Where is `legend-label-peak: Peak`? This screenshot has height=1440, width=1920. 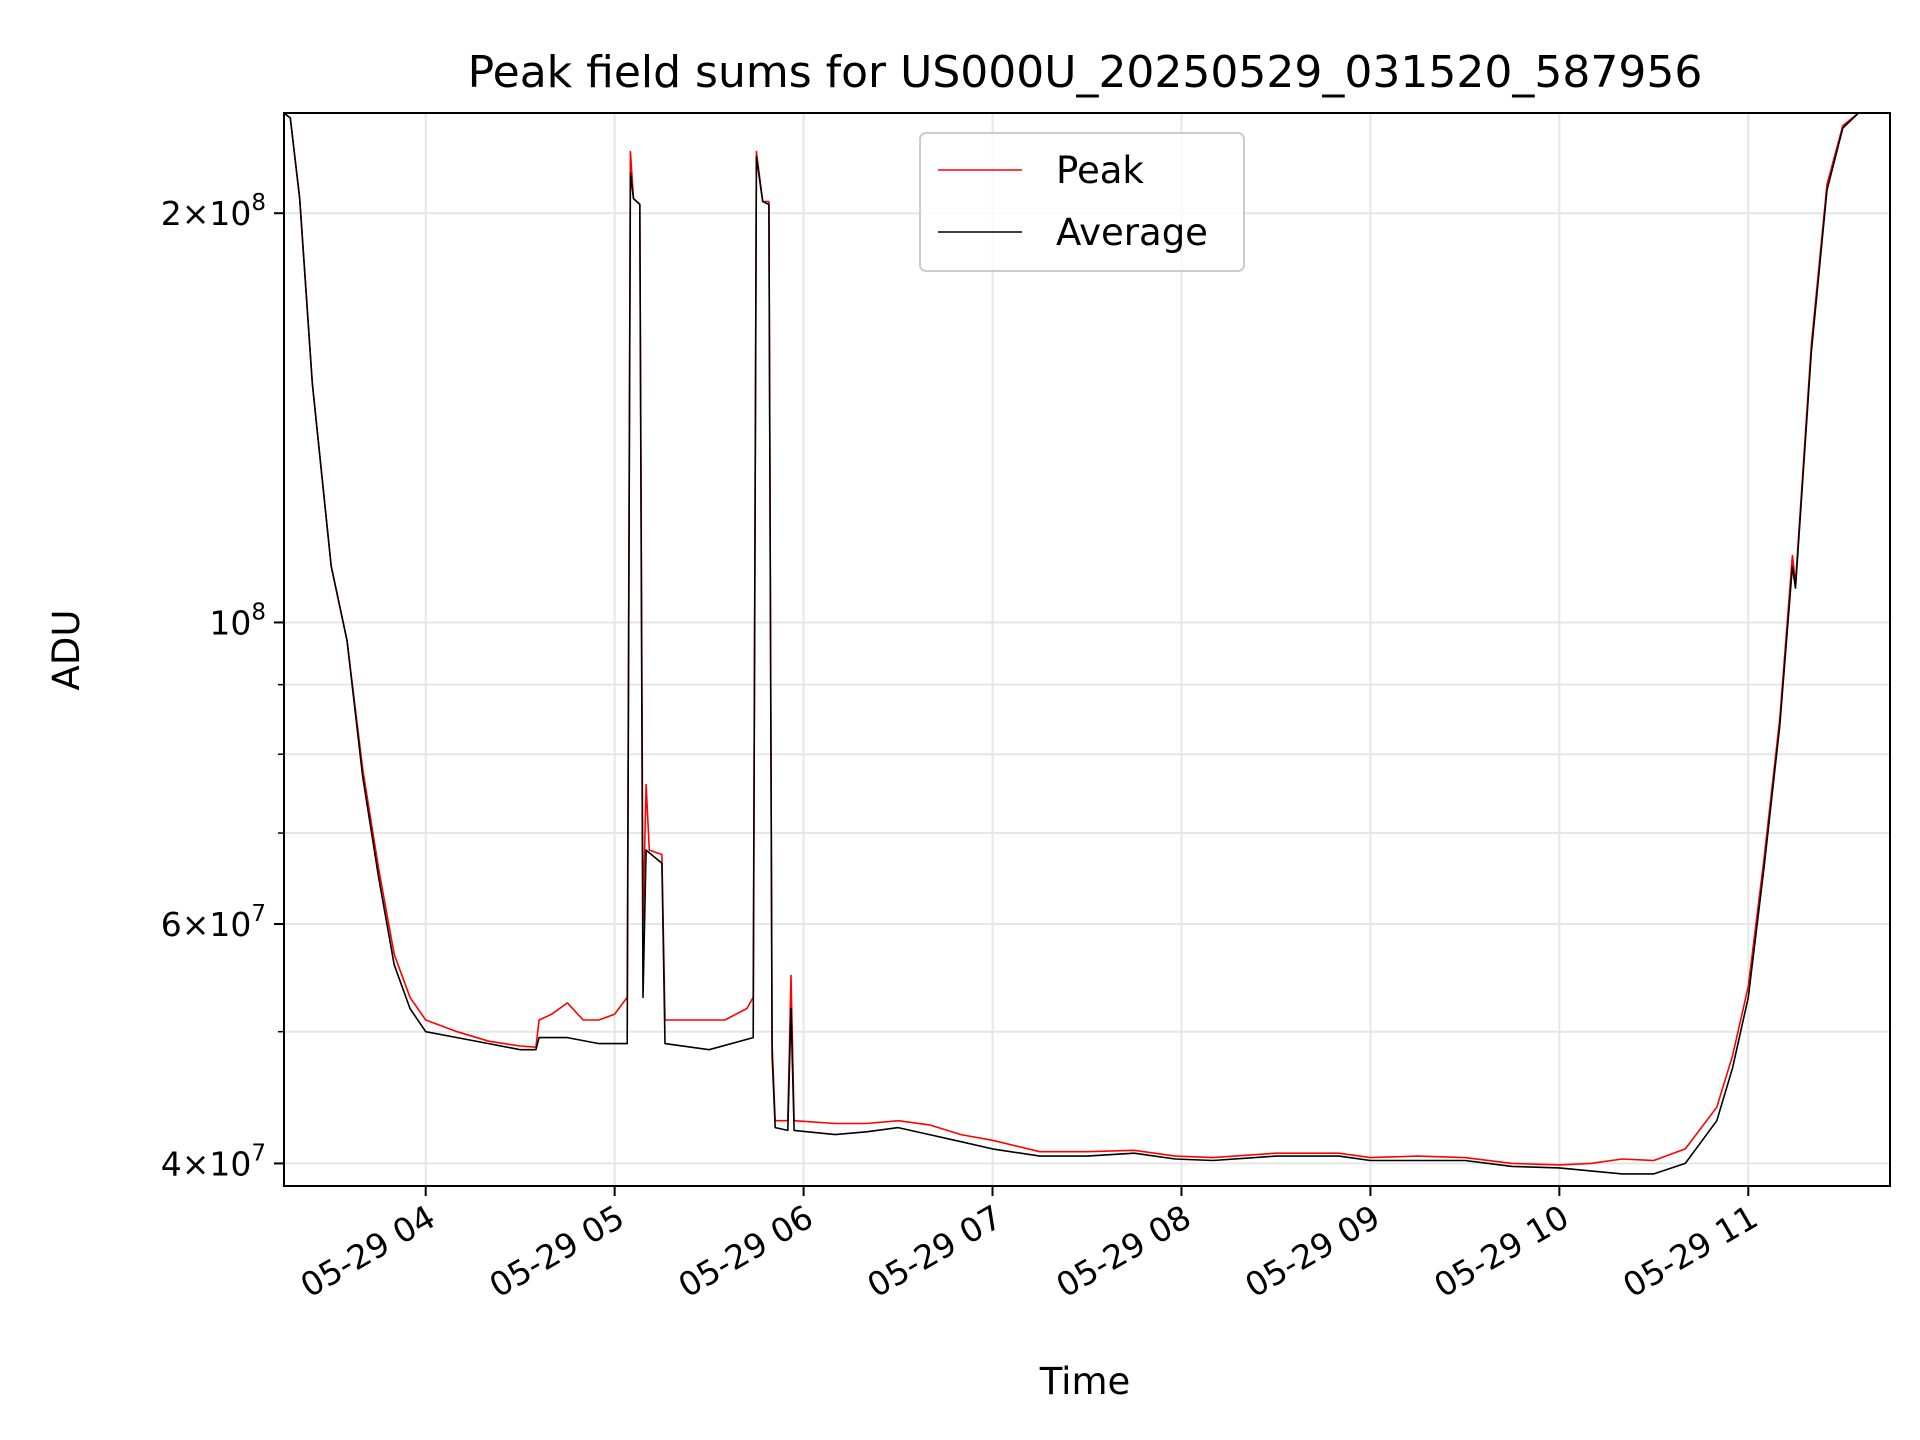
legend-label-peak: Peak is located at coordinates (1100, 170).